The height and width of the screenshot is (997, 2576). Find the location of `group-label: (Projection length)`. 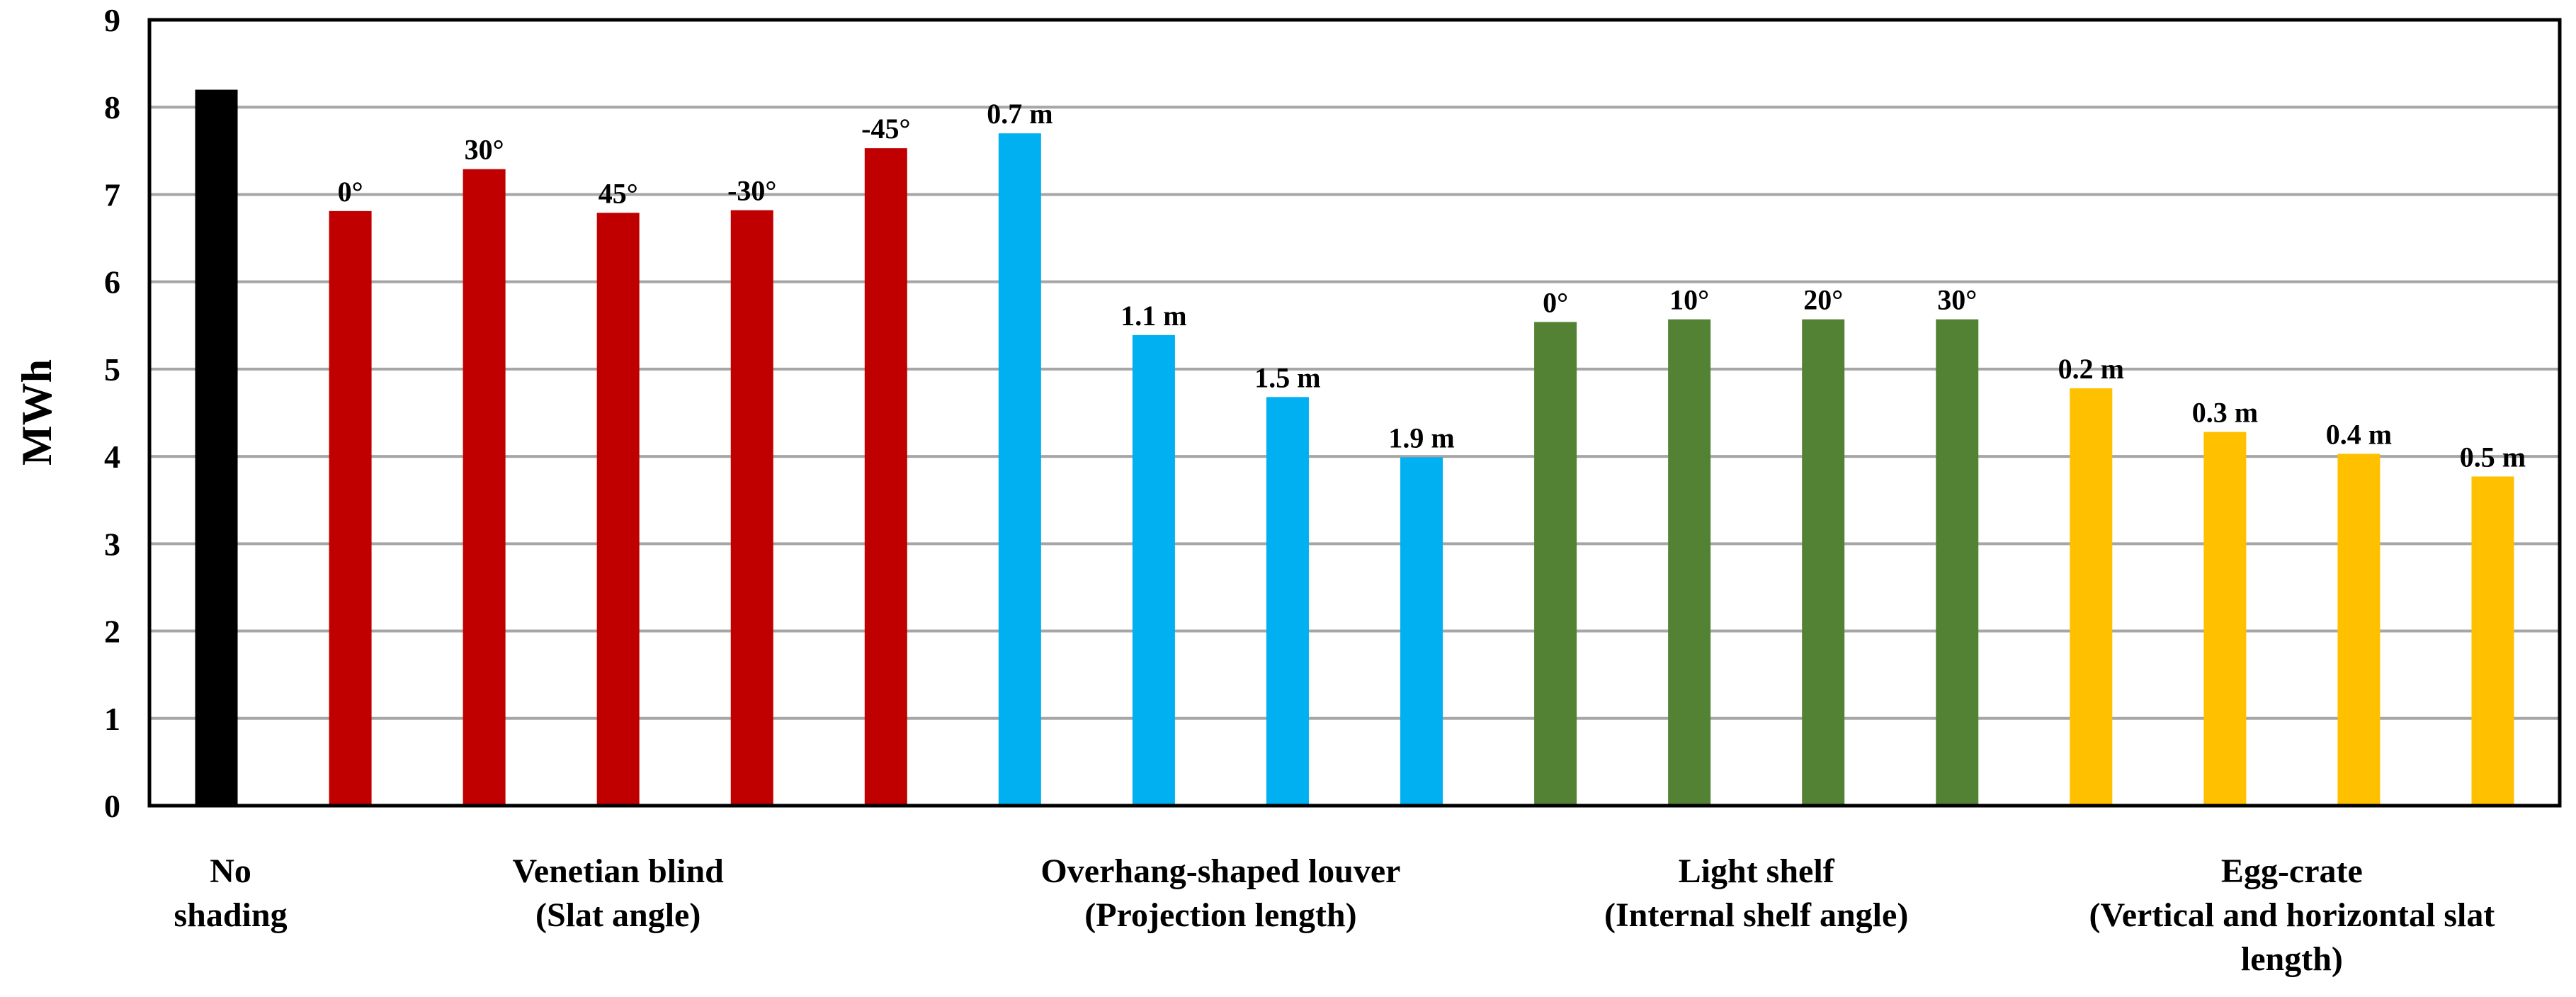

group-label: (Projection length) is located at coordinates (1220, 915).